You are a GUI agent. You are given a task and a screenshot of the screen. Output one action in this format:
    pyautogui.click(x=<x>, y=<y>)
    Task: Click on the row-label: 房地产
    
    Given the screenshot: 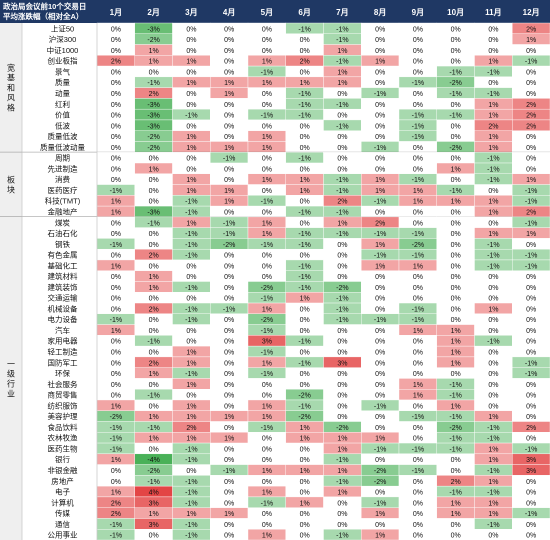 What is the action you would take?
    pyautogui.click(x=62, y=481)
    